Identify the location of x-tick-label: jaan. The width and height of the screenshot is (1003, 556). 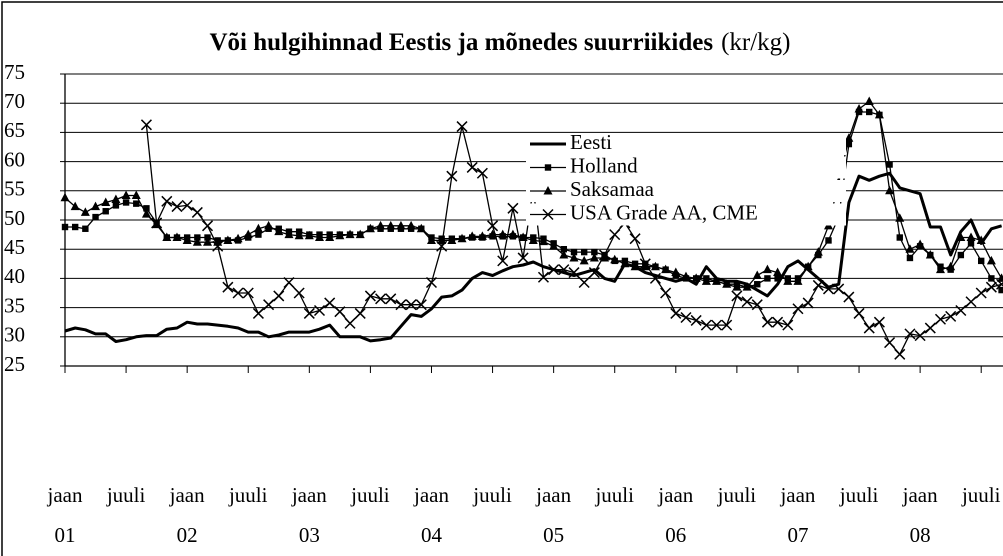
(187, 495).